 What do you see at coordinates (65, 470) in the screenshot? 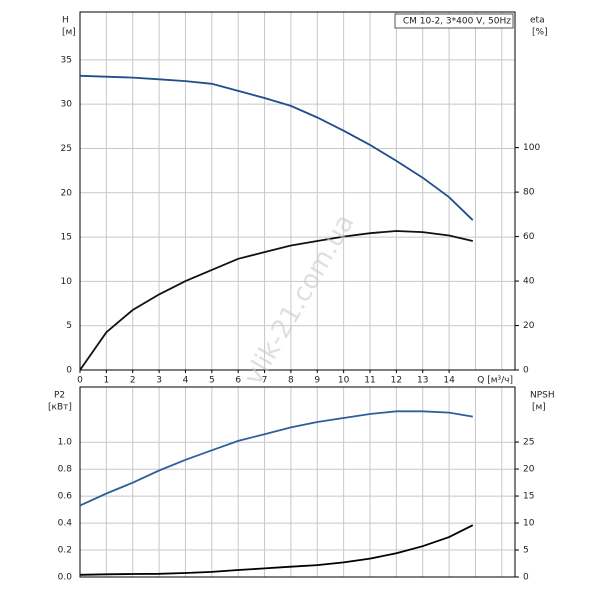
I see `y-tick-label: 0.8` at bounding box center [65, 470].